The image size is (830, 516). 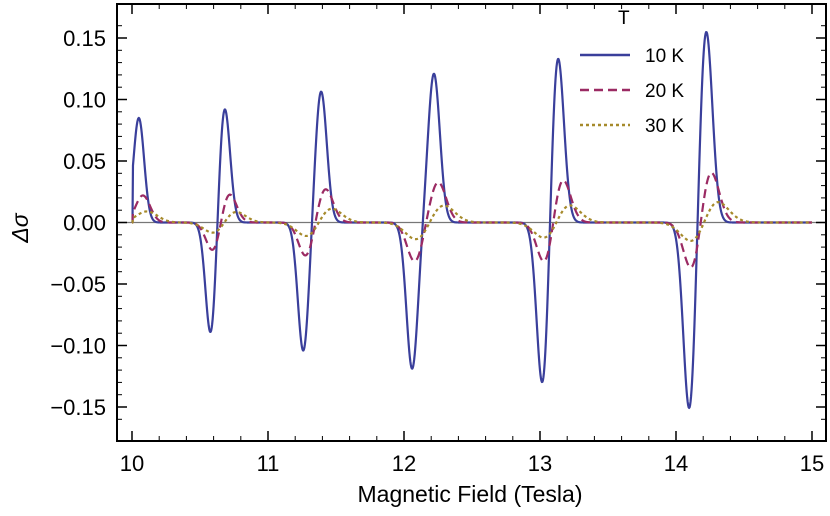 What do you see at coordinates (132, 463) in the screenshot?
I see `x-tick-label: 10` at bounding box center [132, 463].